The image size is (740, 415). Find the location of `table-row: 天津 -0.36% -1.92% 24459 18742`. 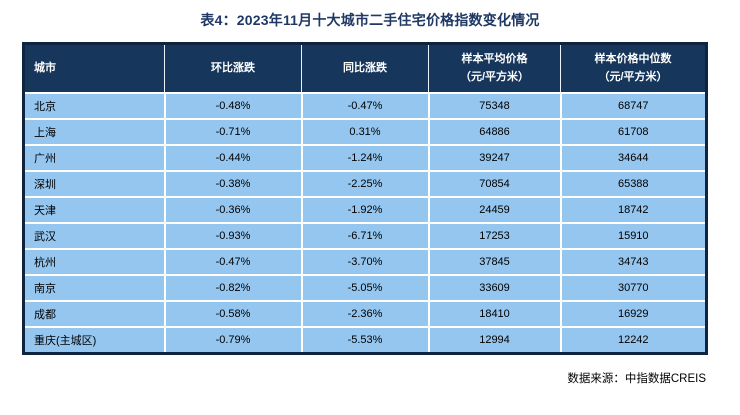

table-row: 天津 -0.36% -1.92% 24459 18742 is located at coordinates (365, 210).